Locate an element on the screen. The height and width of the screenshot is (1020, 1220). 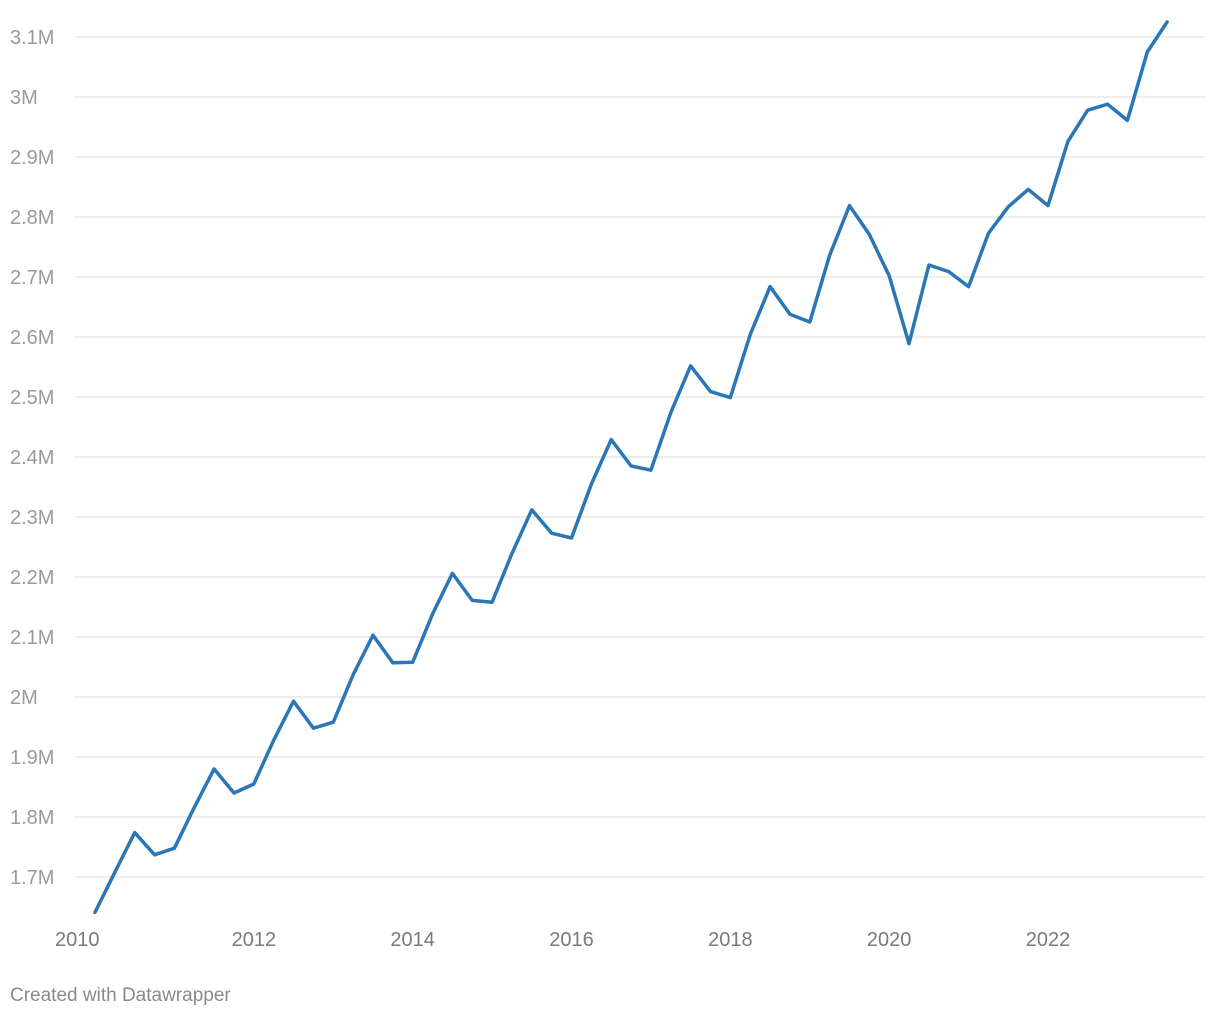
x-tick-label: 2016 is located at coordinates (571, 940).